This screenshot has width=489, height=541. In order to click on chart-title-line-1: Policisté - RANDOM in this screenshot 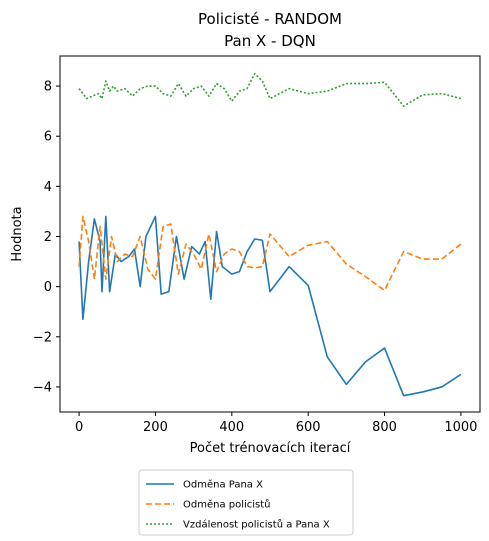, I will do `click(270, 19)`.